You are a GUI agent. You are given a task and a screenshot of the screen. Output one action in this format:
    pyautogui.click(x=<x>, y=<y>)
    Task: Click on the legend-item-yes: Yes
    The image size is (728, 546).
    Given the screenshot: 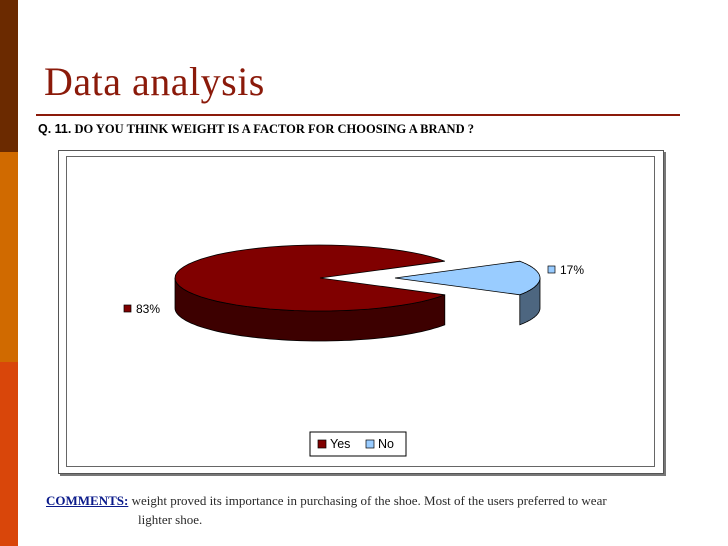 What is the action you would take?
    pyautogui.click(x=333, y=444)
    